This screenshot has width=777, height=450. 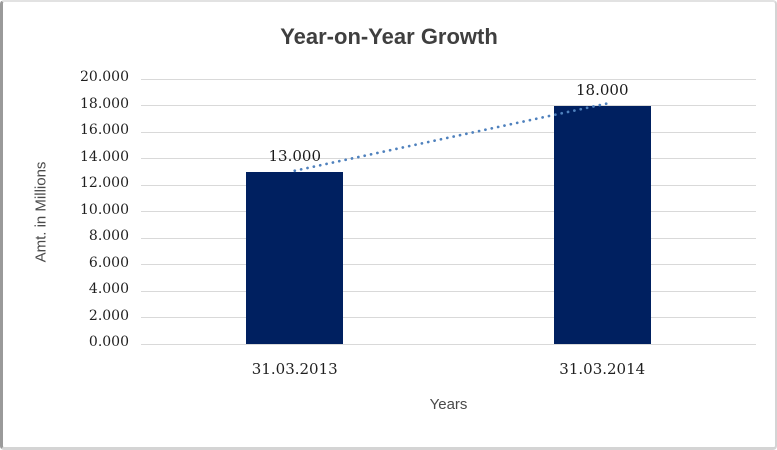 I want to click on y-tick-label: 16.000, so click(x=104, y=130).